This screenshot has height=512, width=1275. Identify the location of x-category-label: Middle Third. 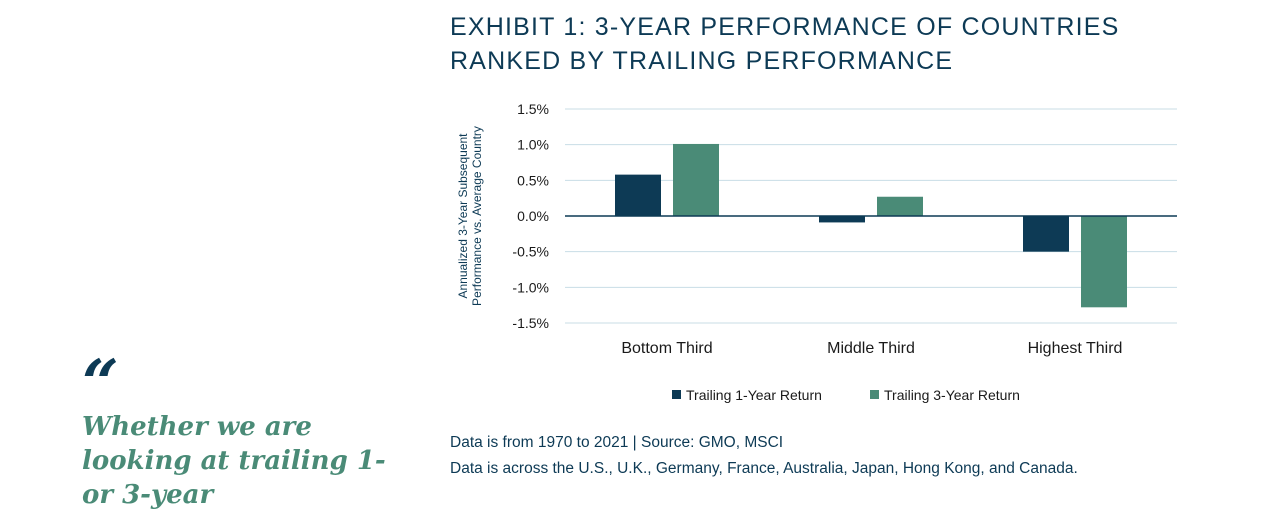
(871, 348).